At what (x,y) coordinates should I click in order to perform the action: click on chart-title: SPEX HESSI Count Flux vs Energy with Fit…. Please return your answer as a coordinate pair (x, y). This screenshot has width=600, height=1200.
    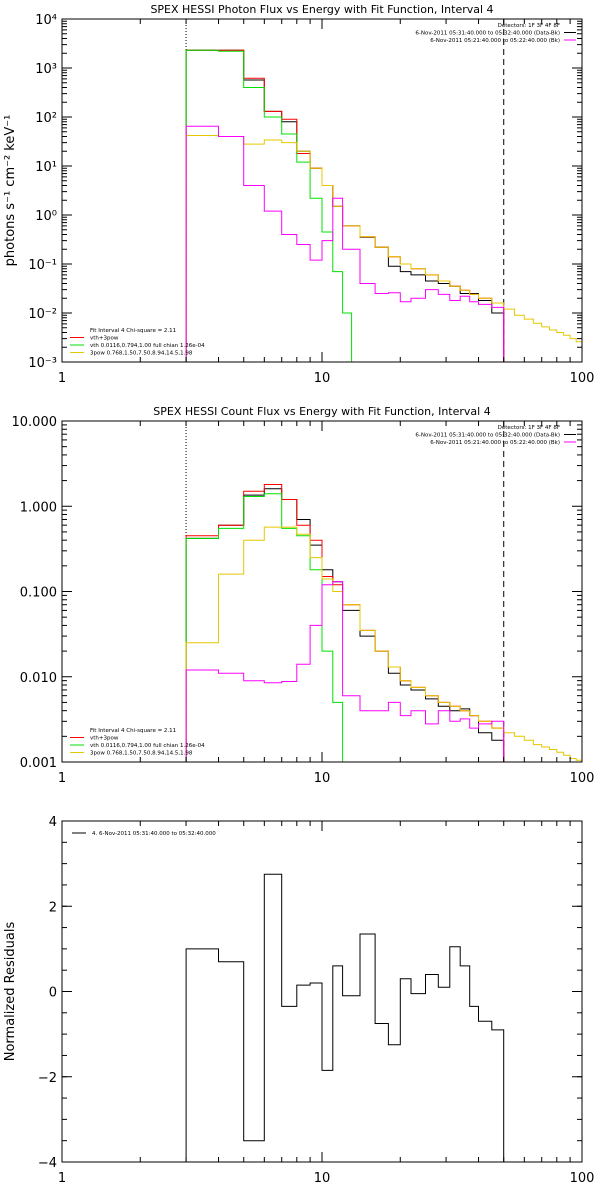
    Looking at the image, I should click on (321, 411).